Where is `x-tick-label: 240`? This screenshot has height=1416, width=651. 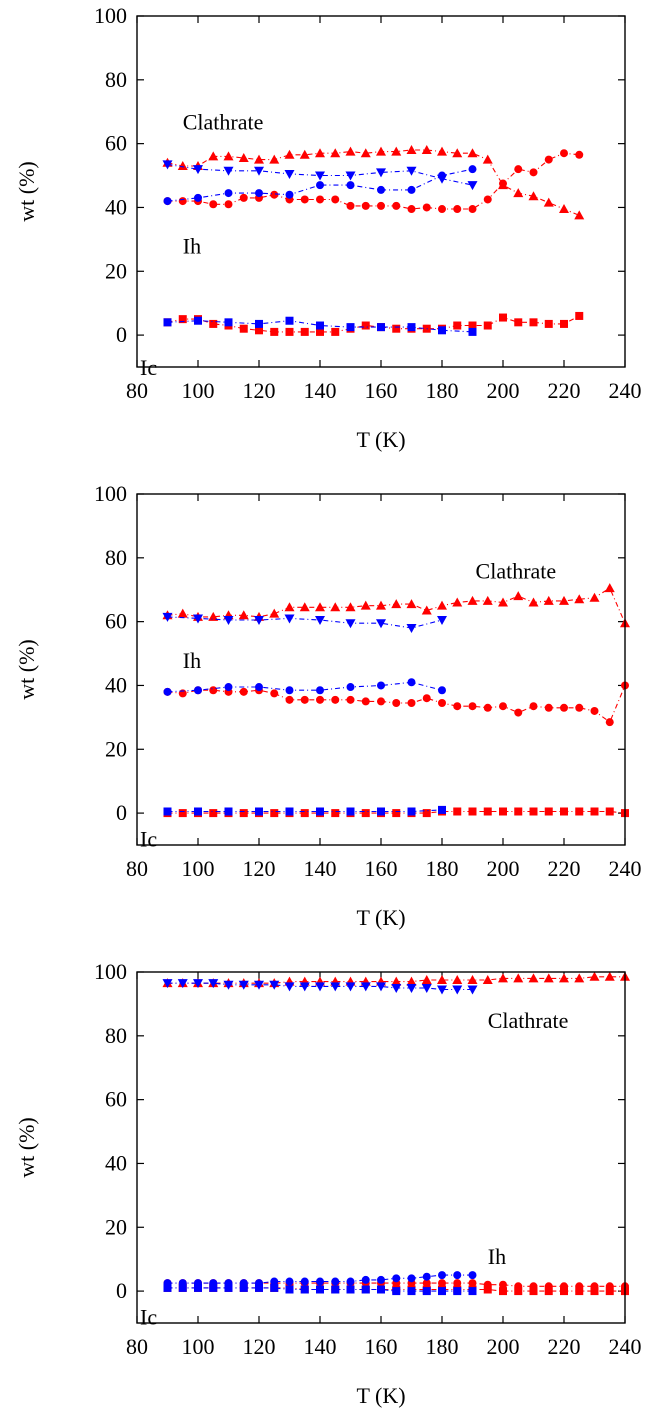 x-tick-label: 240 is located at coordinates (625, 1346).